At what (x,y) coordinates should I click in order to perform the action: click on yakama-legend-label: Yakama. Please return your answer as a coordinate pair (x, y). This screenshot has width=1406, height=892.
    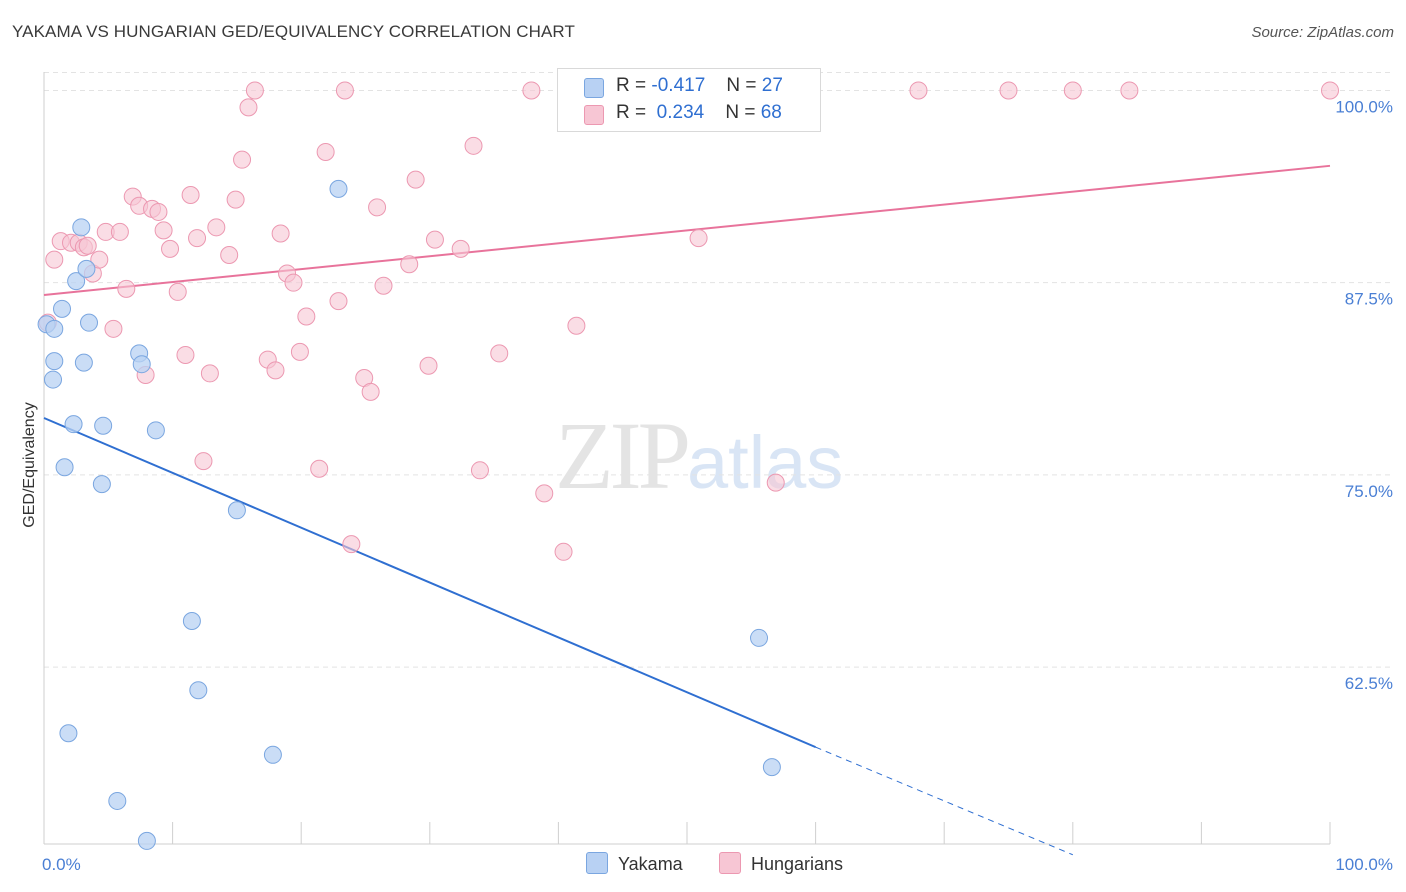
    Looking at the image, I should click on (650, 864).